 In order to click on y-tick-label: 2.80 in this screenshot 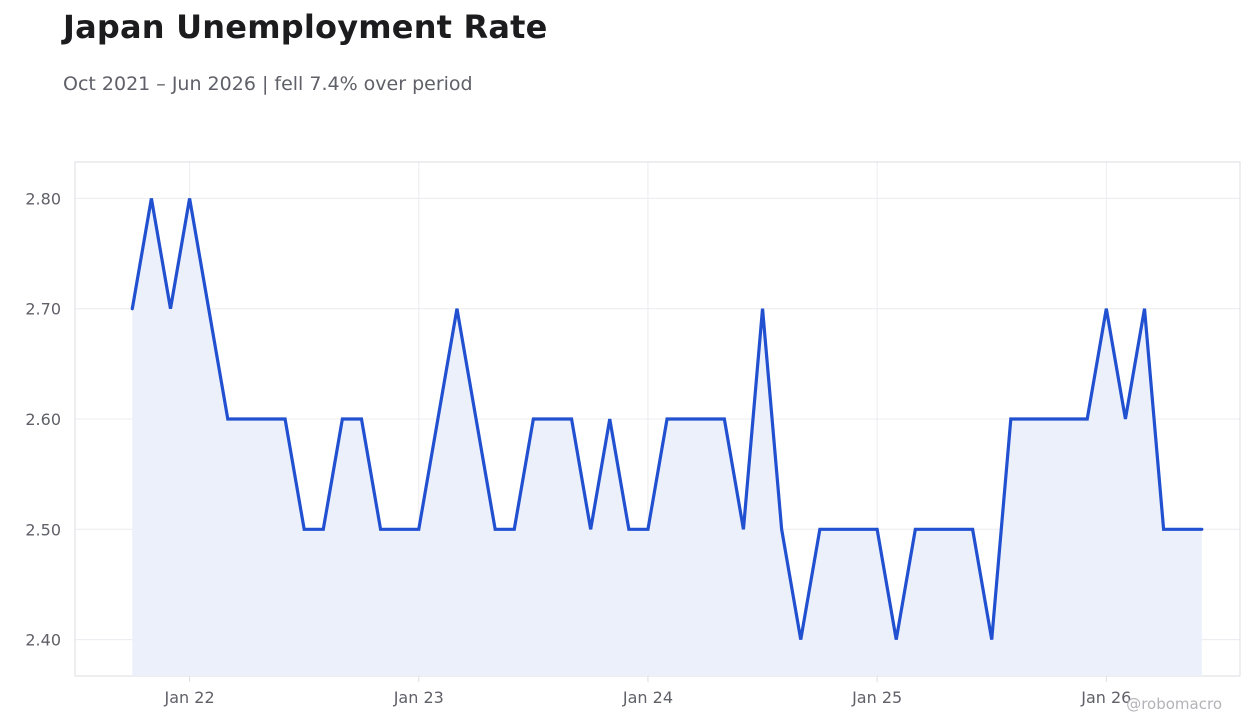, I will do `click(43, 198)`.